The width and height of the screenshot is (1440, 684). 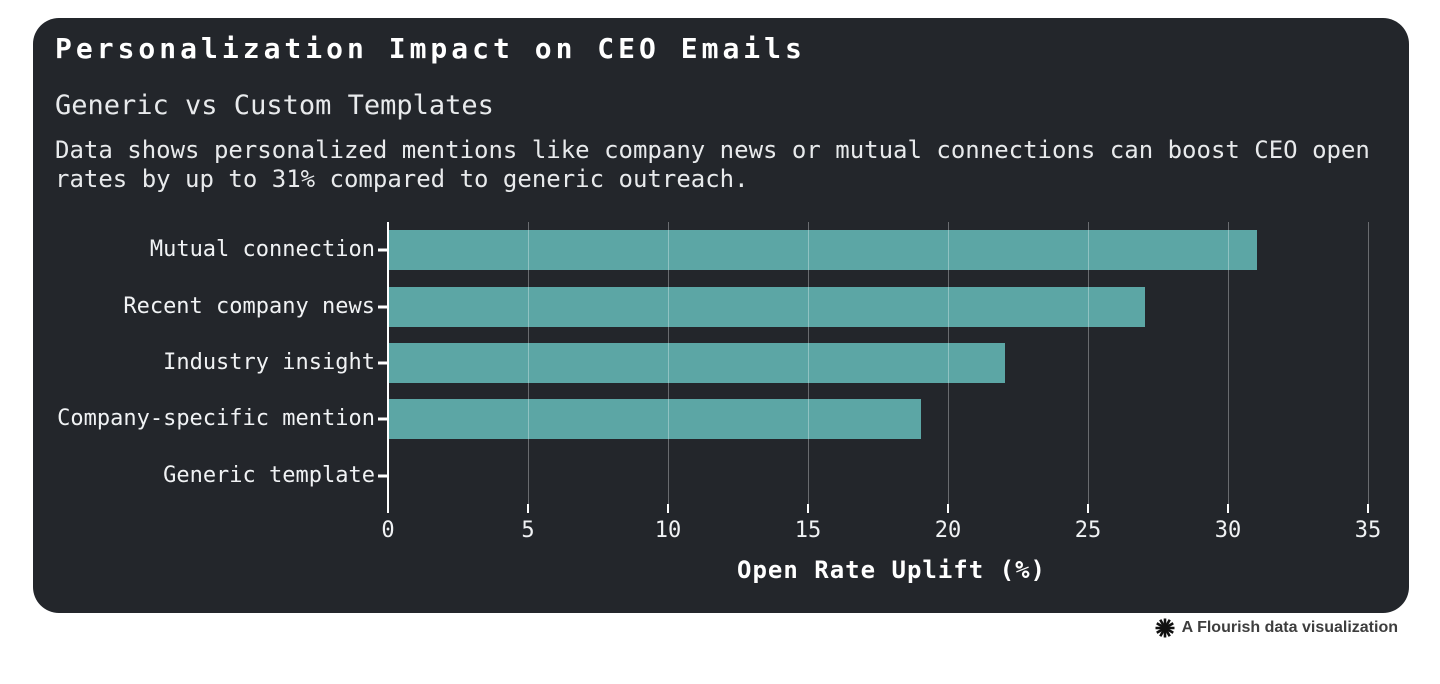 What do you see at coordinates (767, 306) in the screenshot?
I see `bar-recent-company-news` at bounding box center [767, 306].